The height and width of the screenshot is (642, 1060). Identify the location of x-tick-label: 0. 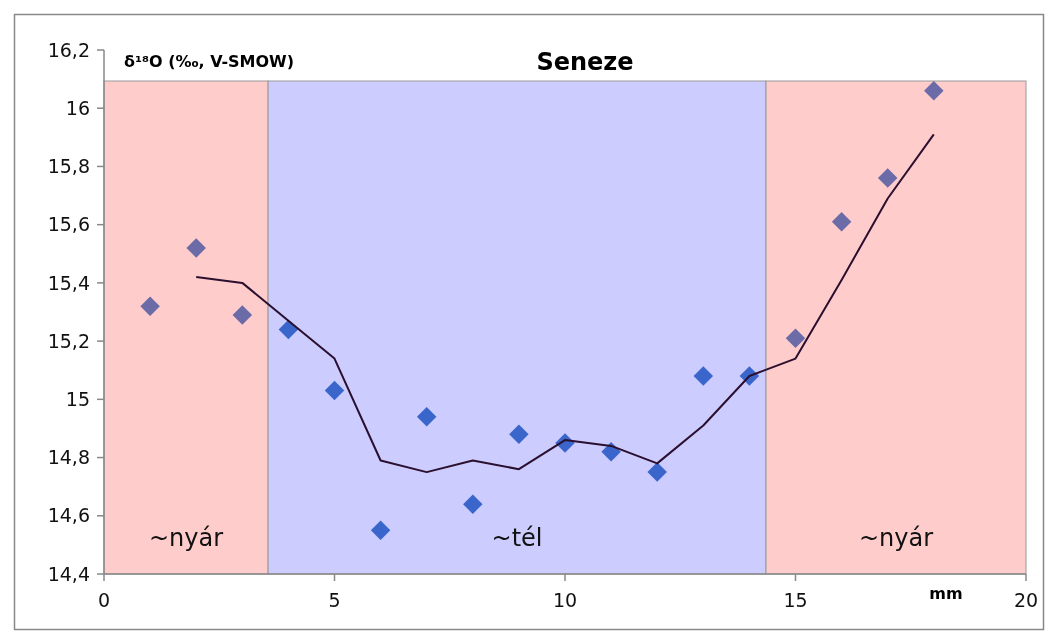
(104, 600).